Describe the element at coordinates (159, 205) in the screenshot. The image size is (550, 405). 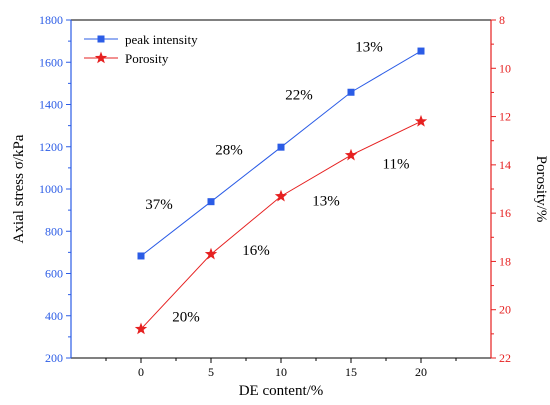
I see `peak-intensity-increase-label: 37%` at that location.